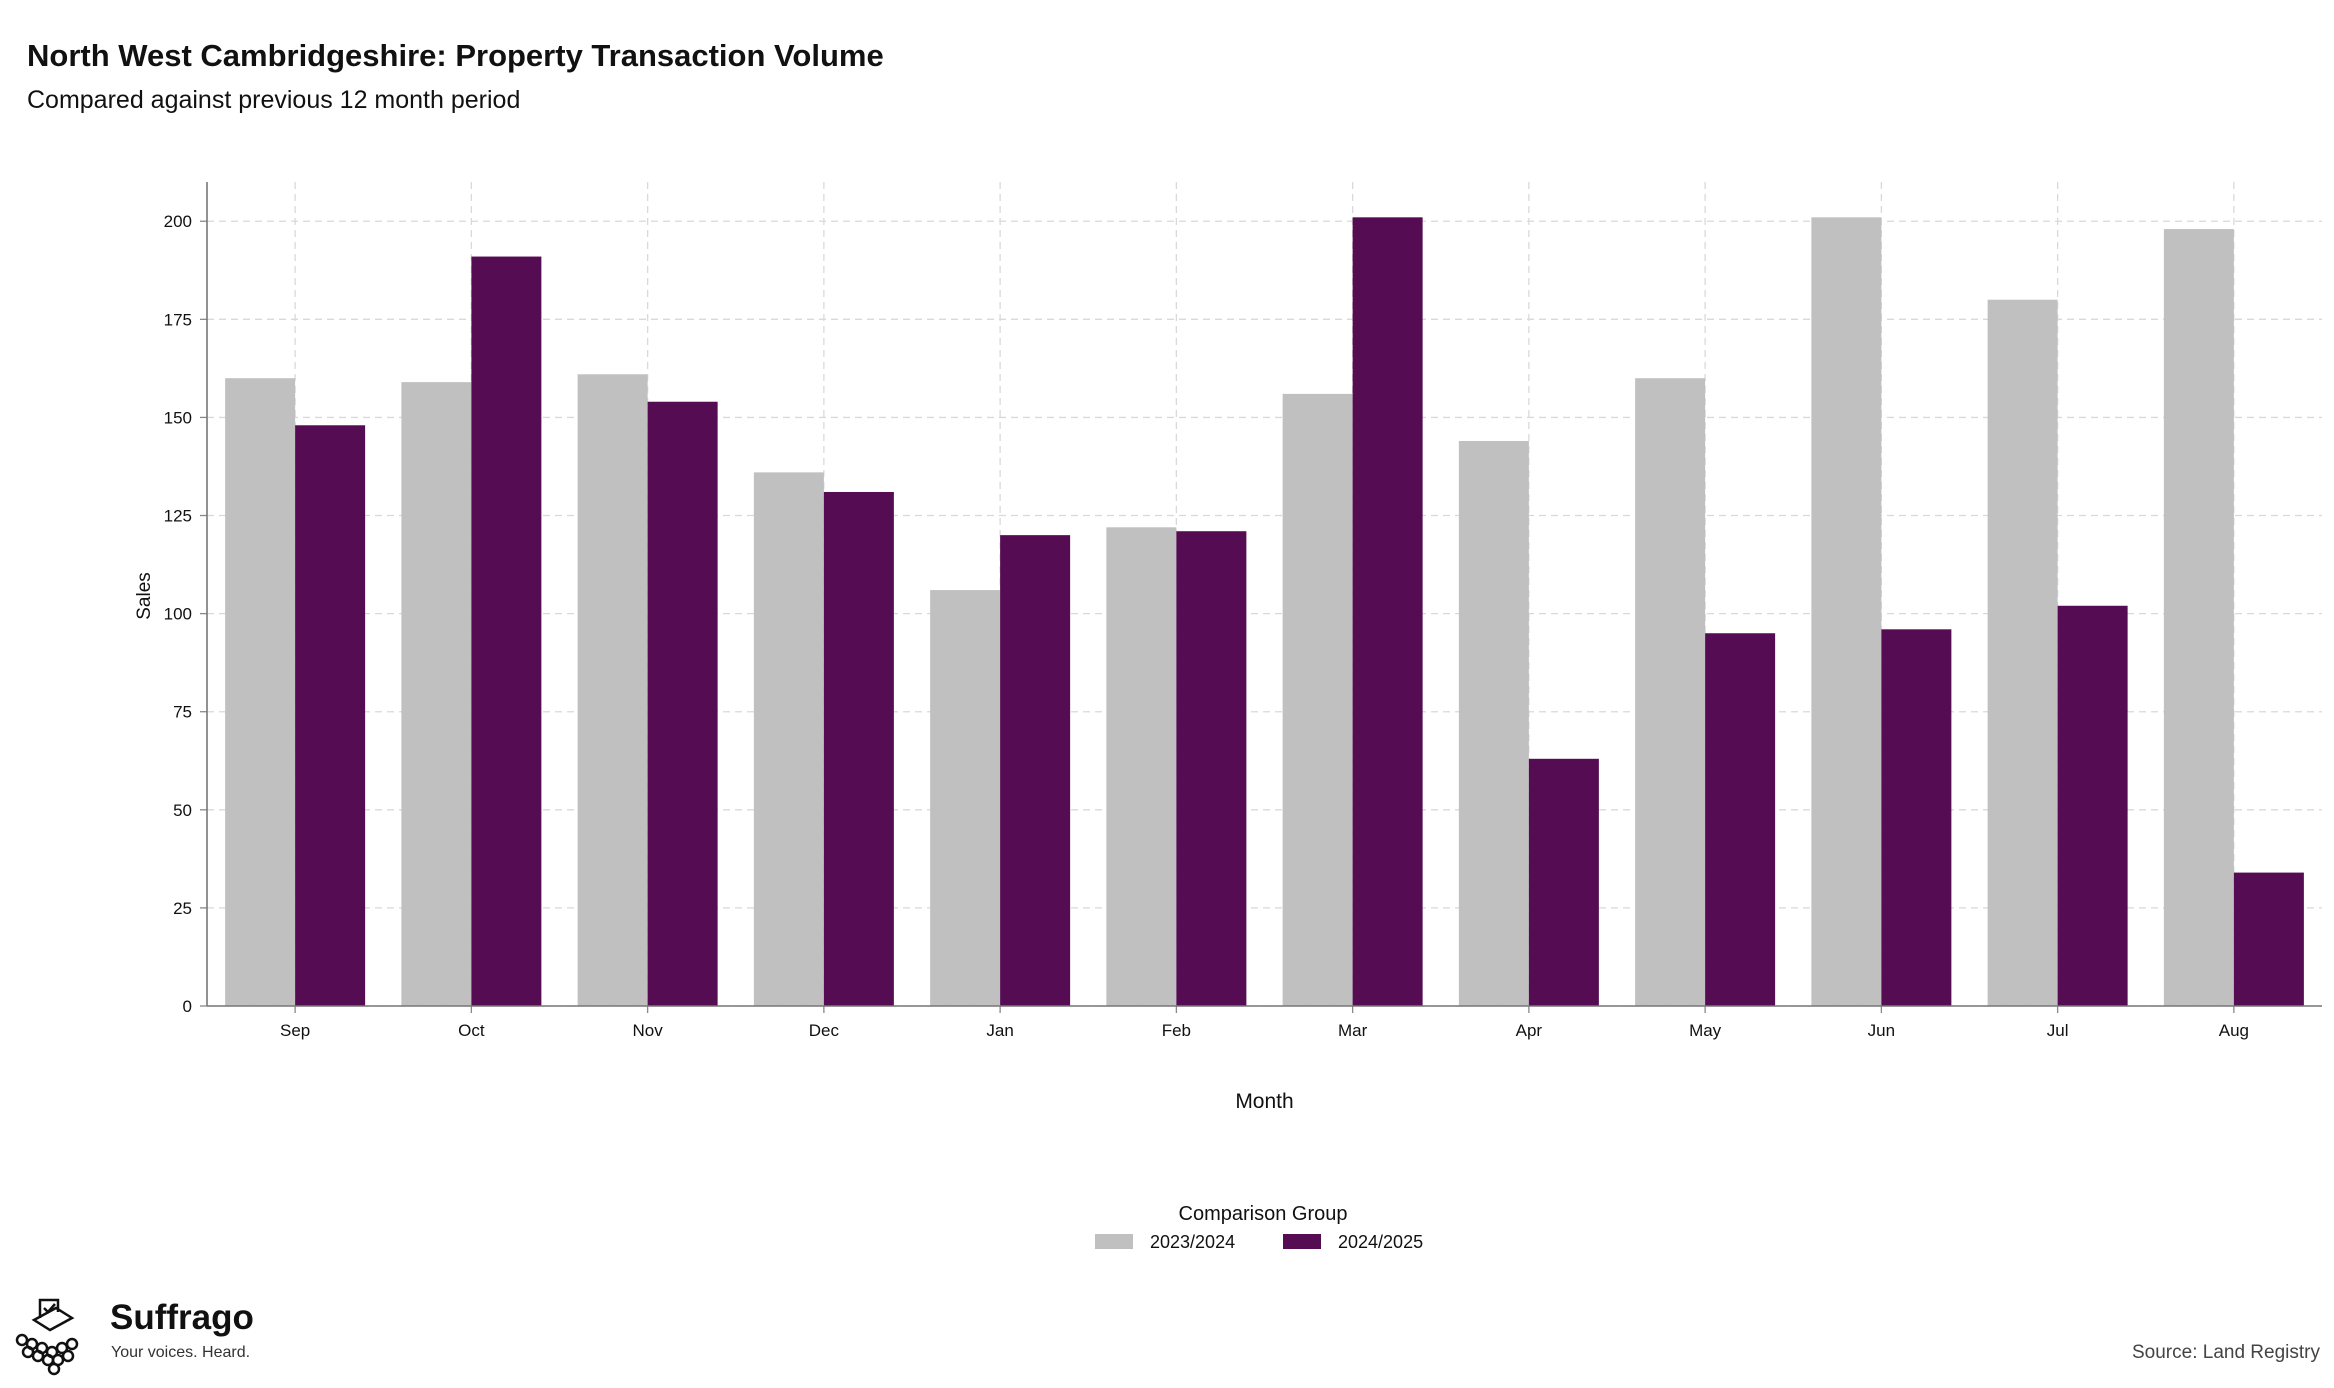 Image resolution: width=2334 pixels, height=1388 pixels. What do you see at coordinates (1380, 1242) in the screenshot?
I see `legend-label: 2024/2025` at bounding box center [1380, 1242].